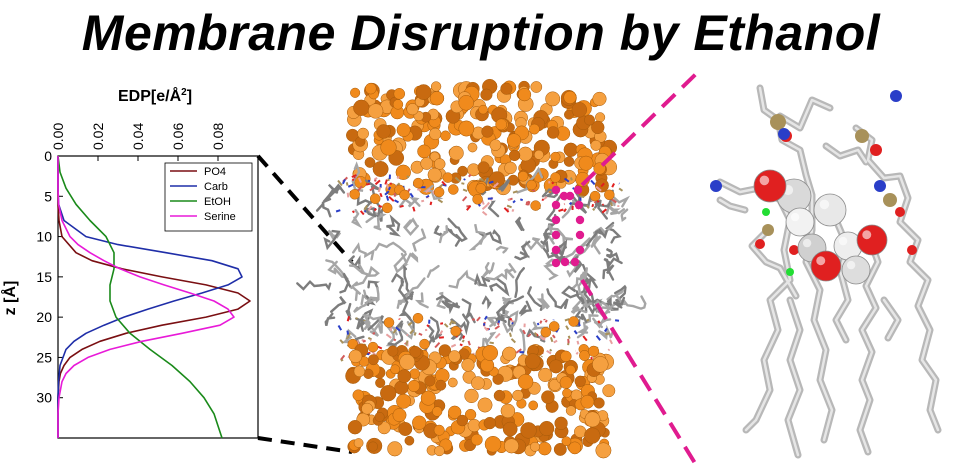 This screenshot has height=476, width=962. Describe the element at coordinates (138, 136) in the screenshot. I see `x-tick-label: 0.04` at that location.